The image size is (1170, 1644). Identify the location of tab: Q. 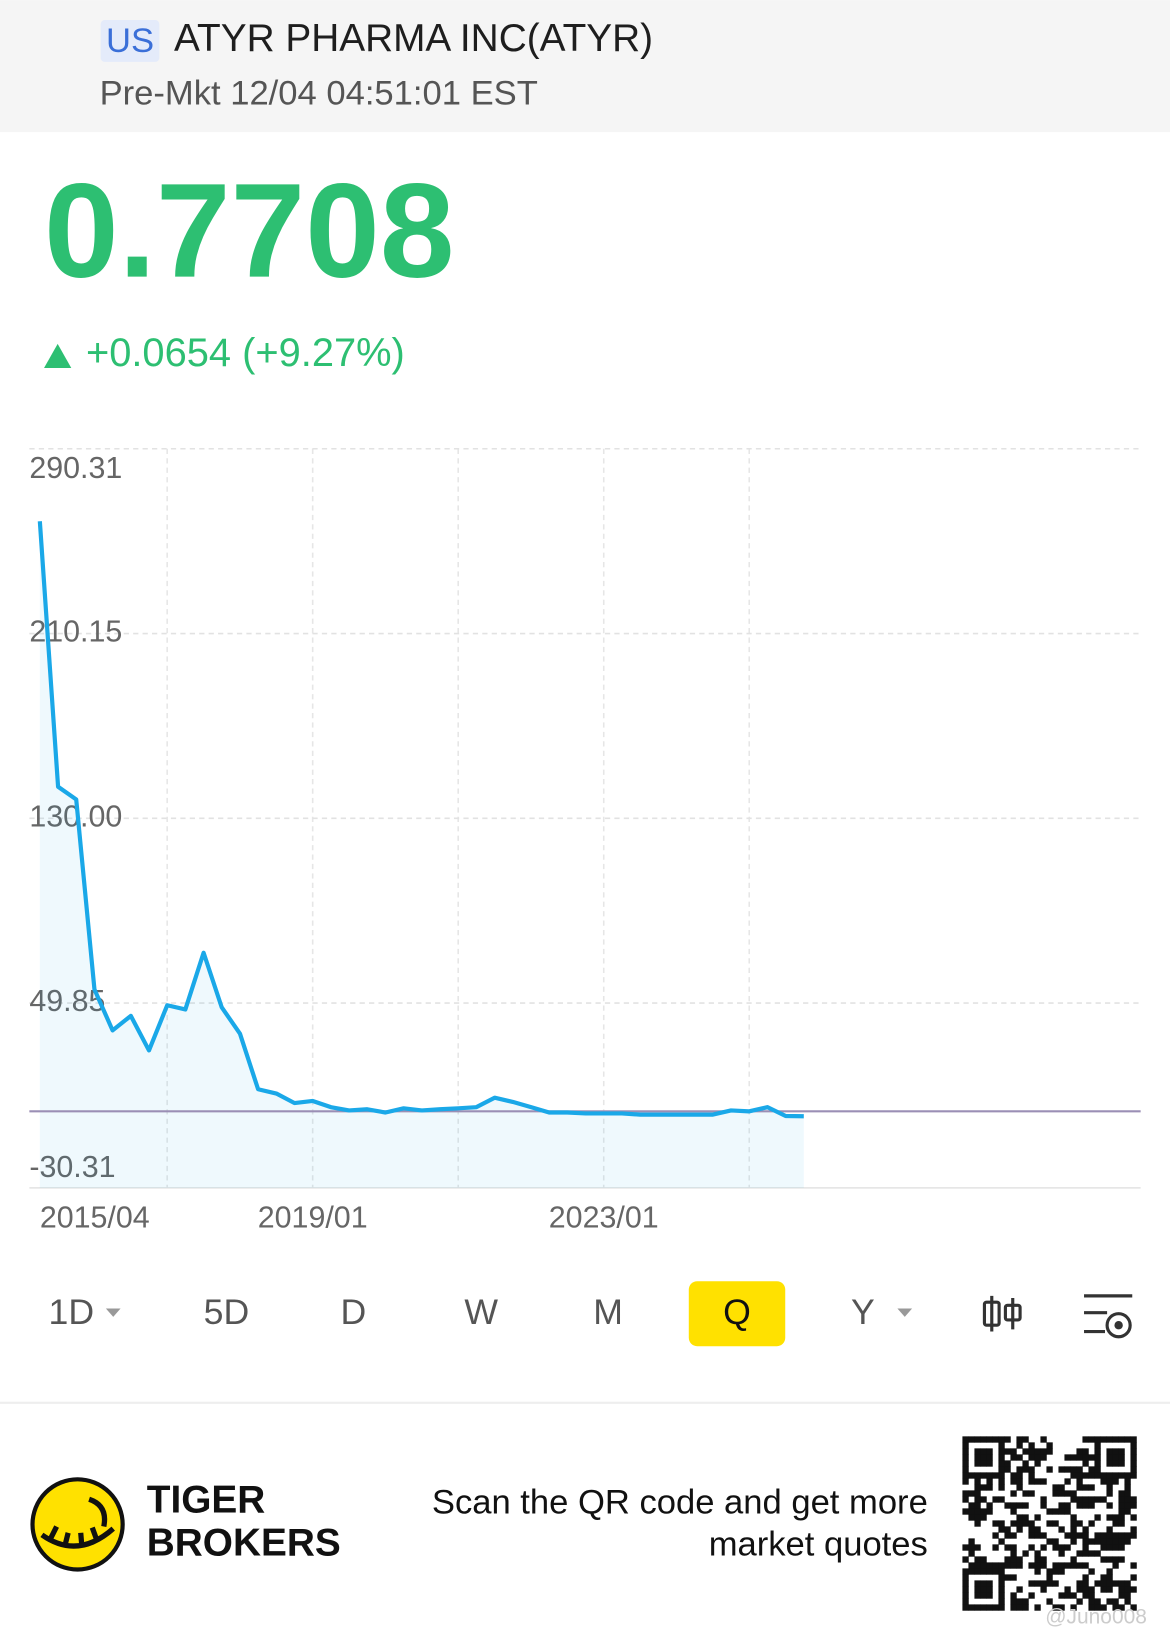
(737, 1312).